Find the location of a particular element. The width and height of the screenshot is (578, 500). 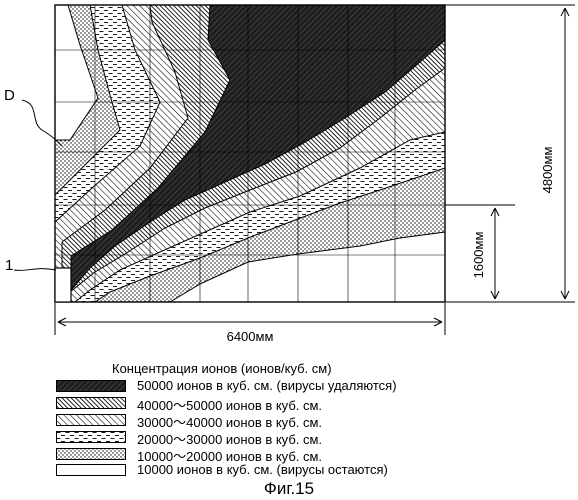

width-dimension-label: 6400мм is located at coordinates (250, 336).